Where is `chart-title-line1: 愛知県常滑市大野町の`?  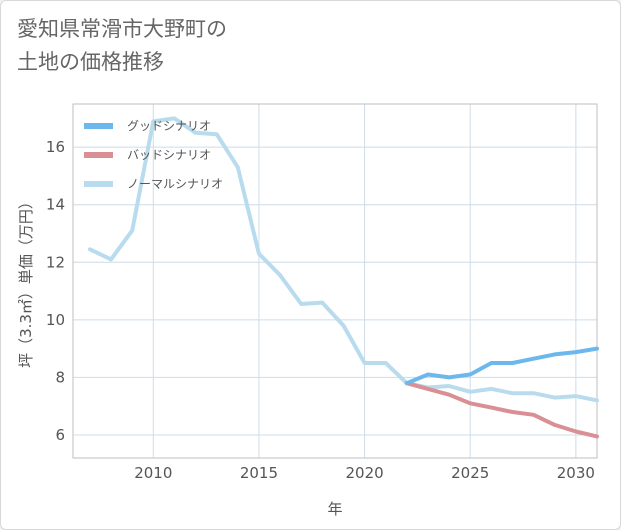 chart-title-line1: 愛知県常滑市大野町の is located at coordinates (122, 29).